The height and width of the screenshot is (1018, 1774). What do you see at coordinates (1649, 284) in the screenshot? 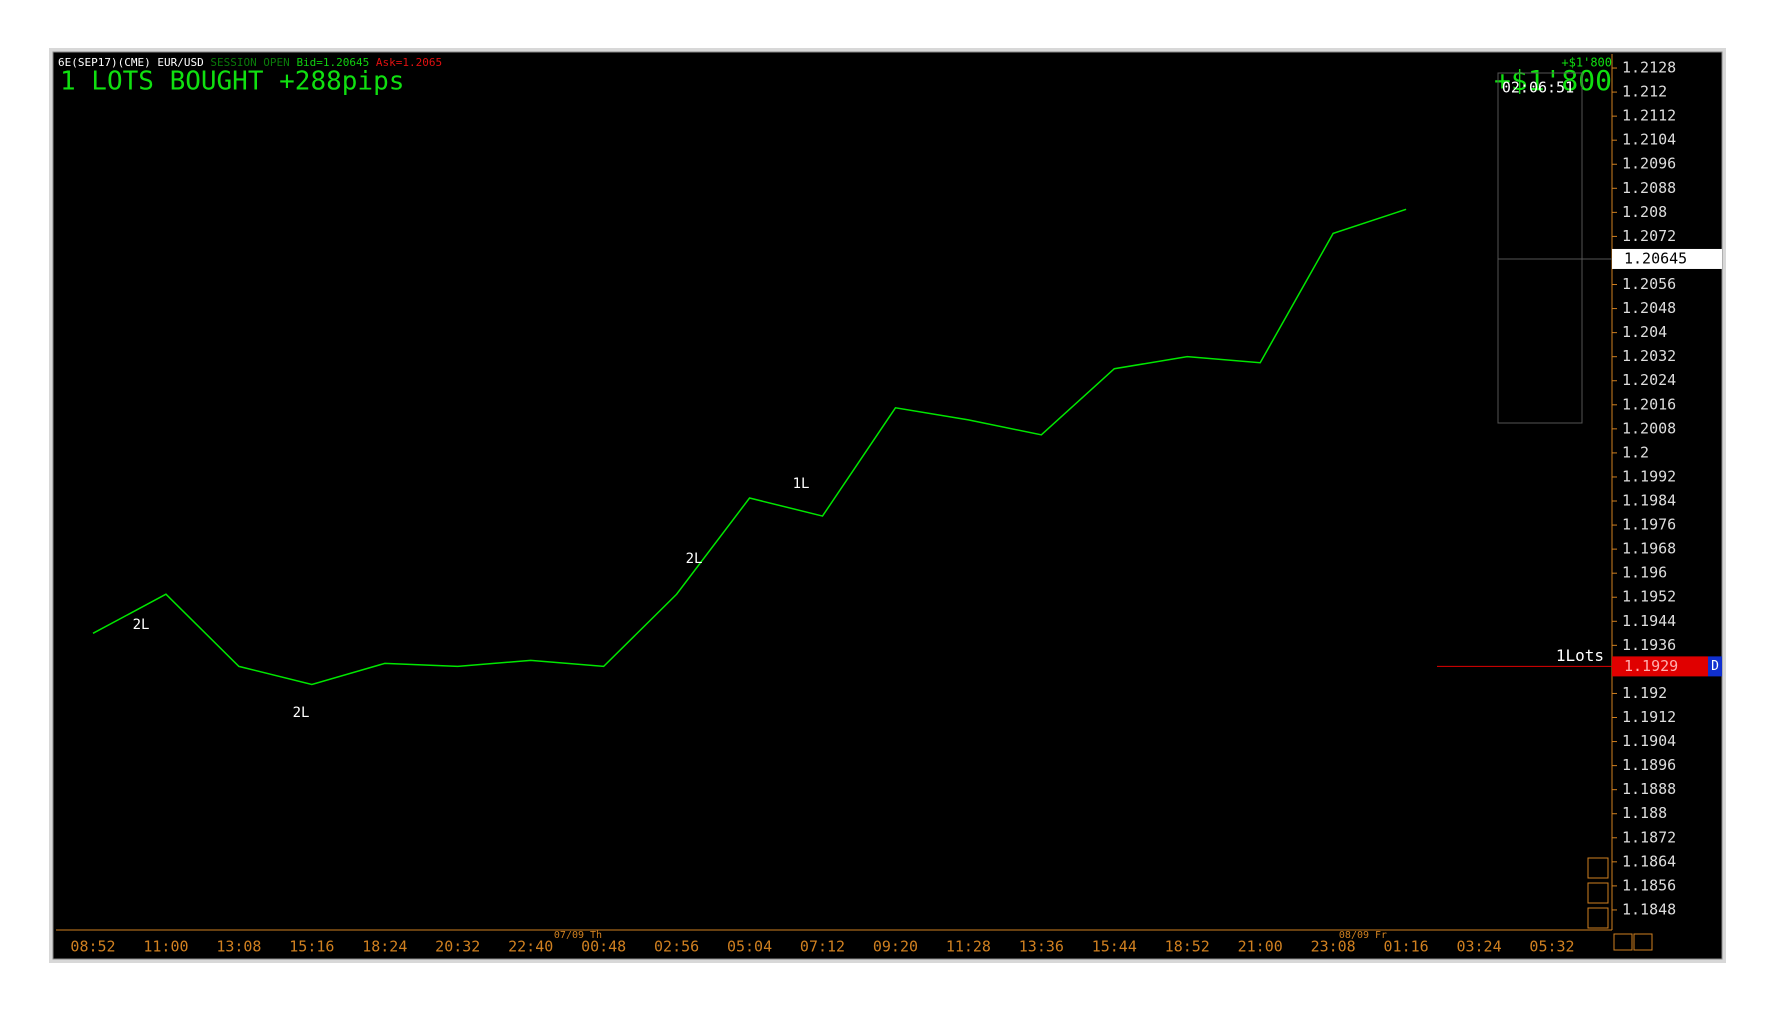
I see `y-tick-label: 1.2056` at bounding box center [1649, 284].